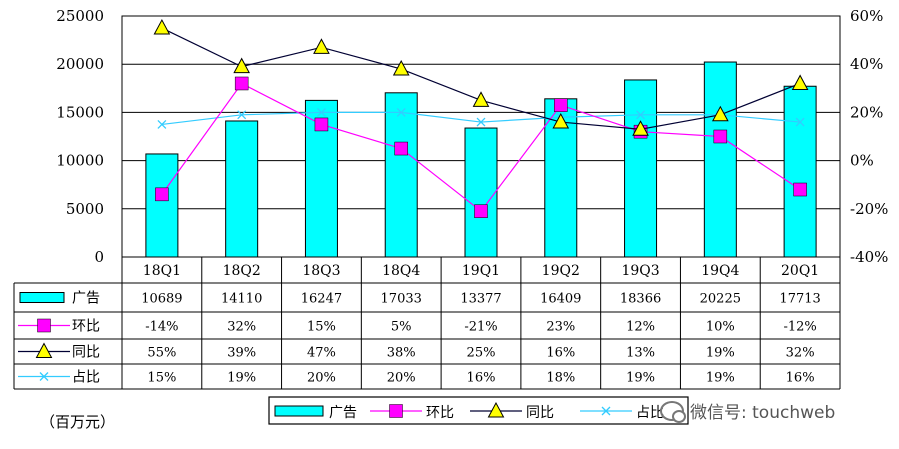  Describe the element at coordinates (86, 353) in the screenshot. I see `row-label: 同比` at that location.